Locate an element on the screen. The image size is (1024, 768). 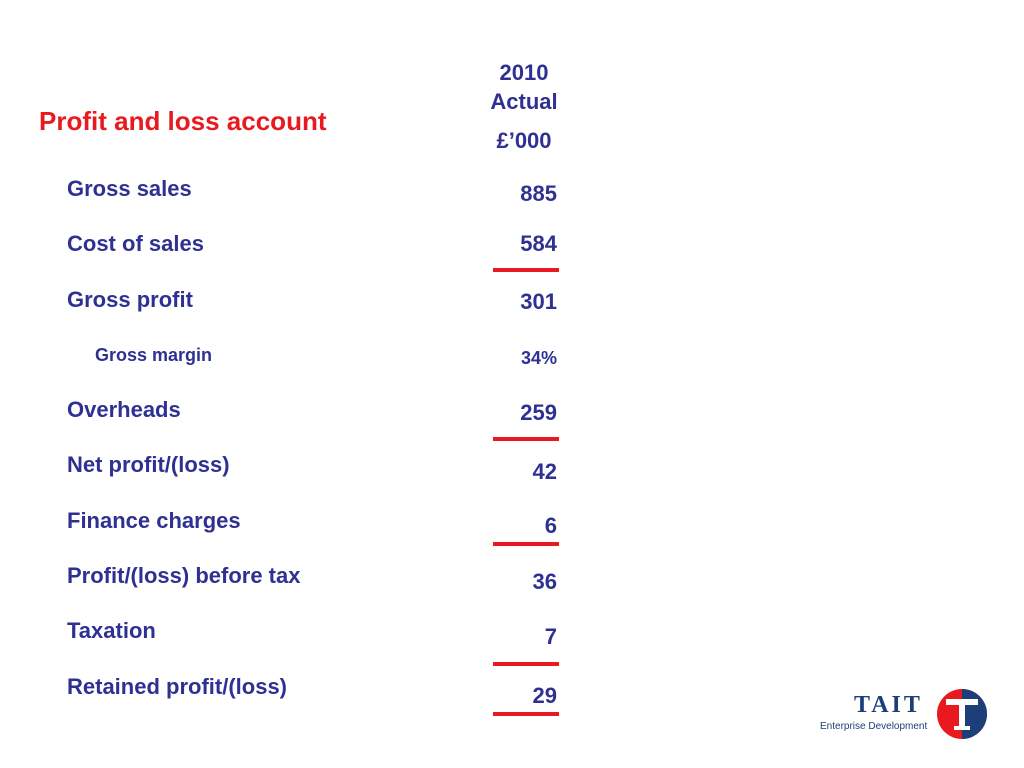
row-value-retained-profit: 29 is located at coordinates (544, 695).